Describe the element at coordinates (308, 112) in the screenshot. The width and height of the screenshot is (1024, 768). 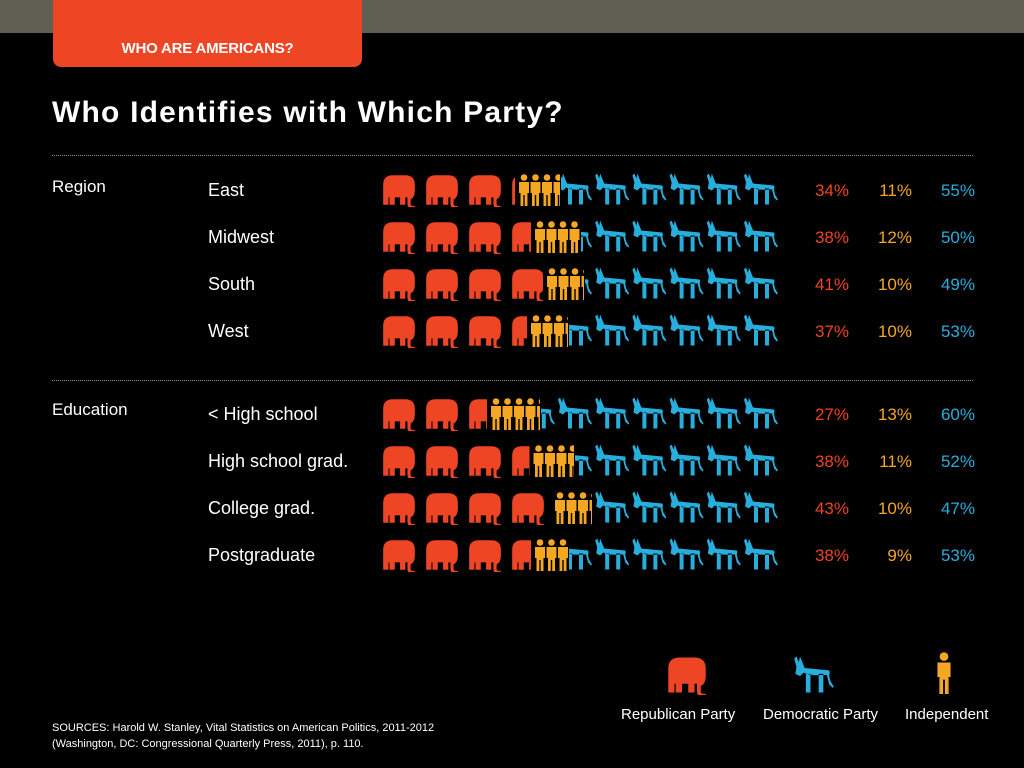
I see `chart-title: Who Identifies with Which Party?` at that location.